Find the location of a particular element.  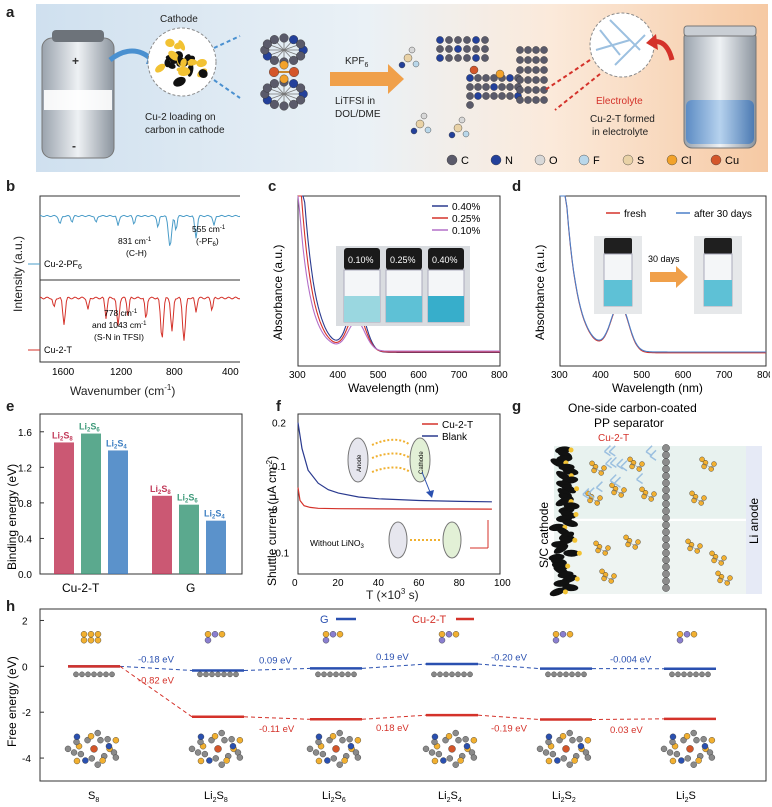

ftir-legend-bottom: Cu-2-T is located at coordinates (58, 350).